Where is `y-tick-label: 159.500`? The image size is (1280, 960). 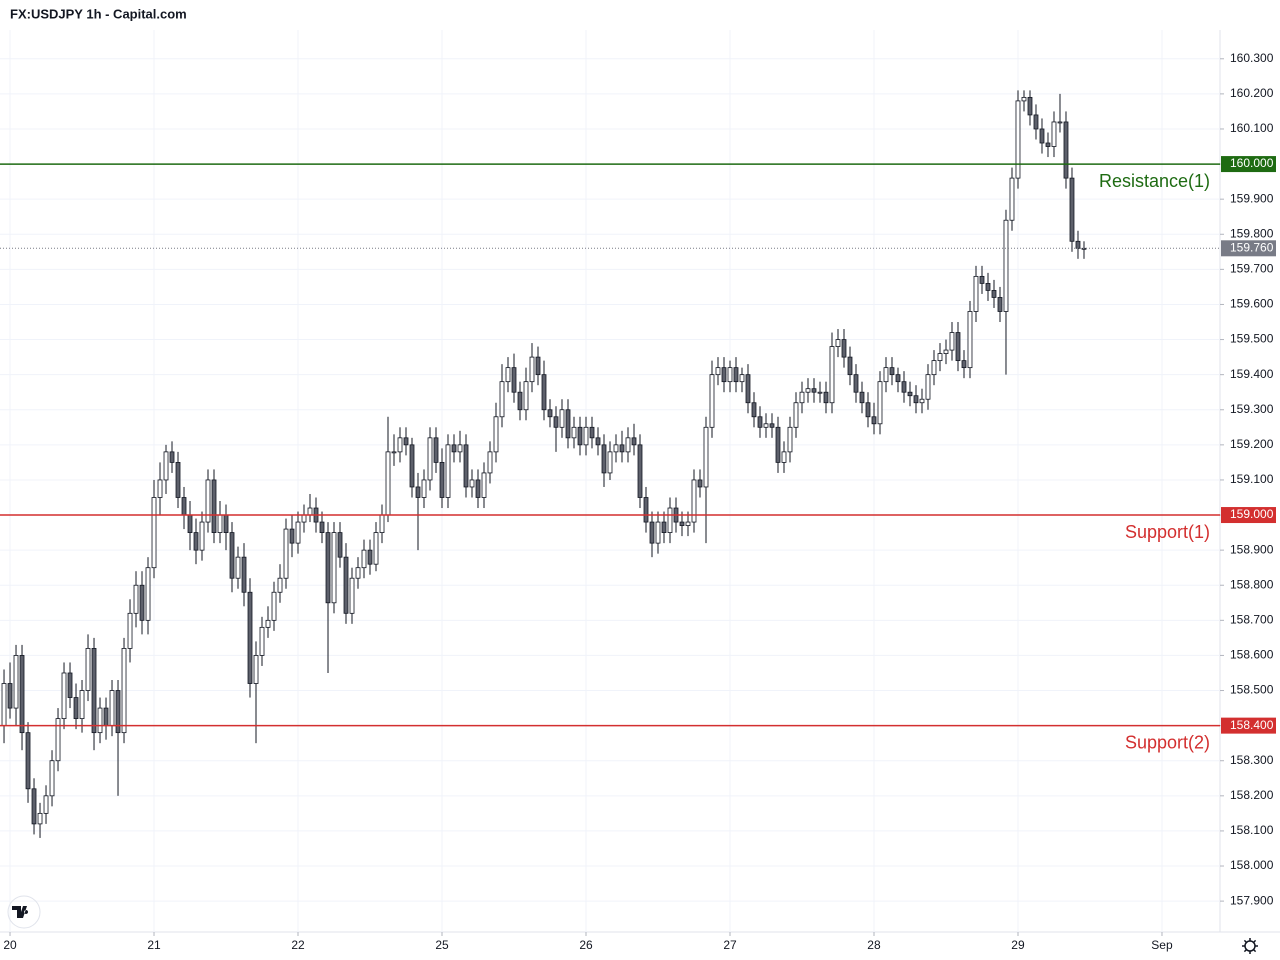 y-tick-label: 159.500 is located at coordinates (1252, 339).